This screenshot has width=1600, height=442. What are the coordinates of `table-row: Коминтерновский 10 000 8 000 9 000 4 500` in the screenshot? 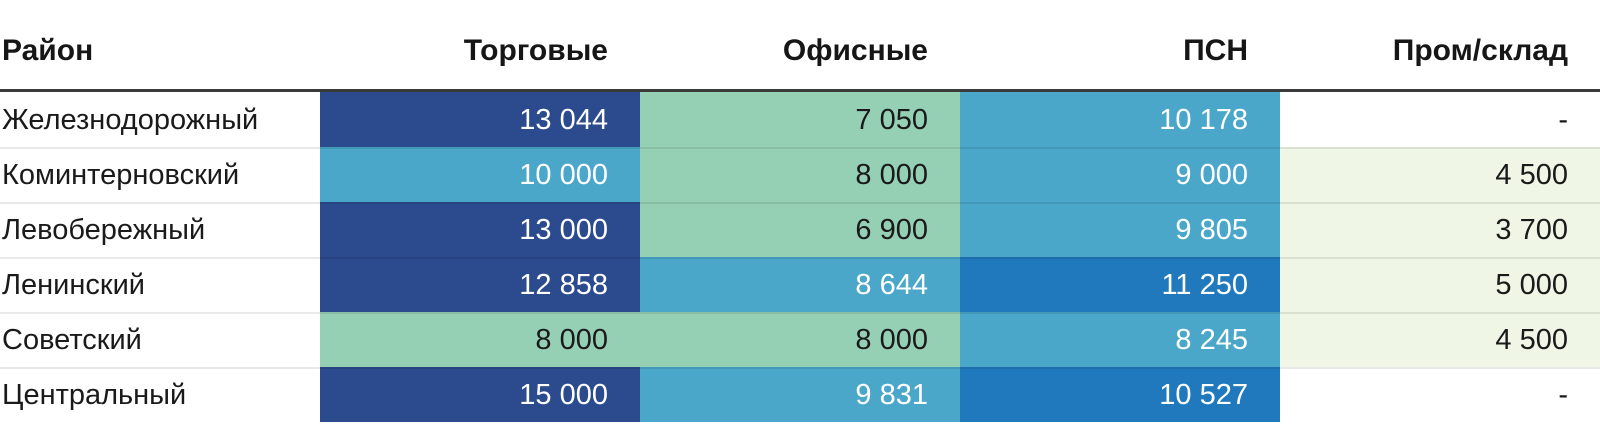 It's located at (800, 174).